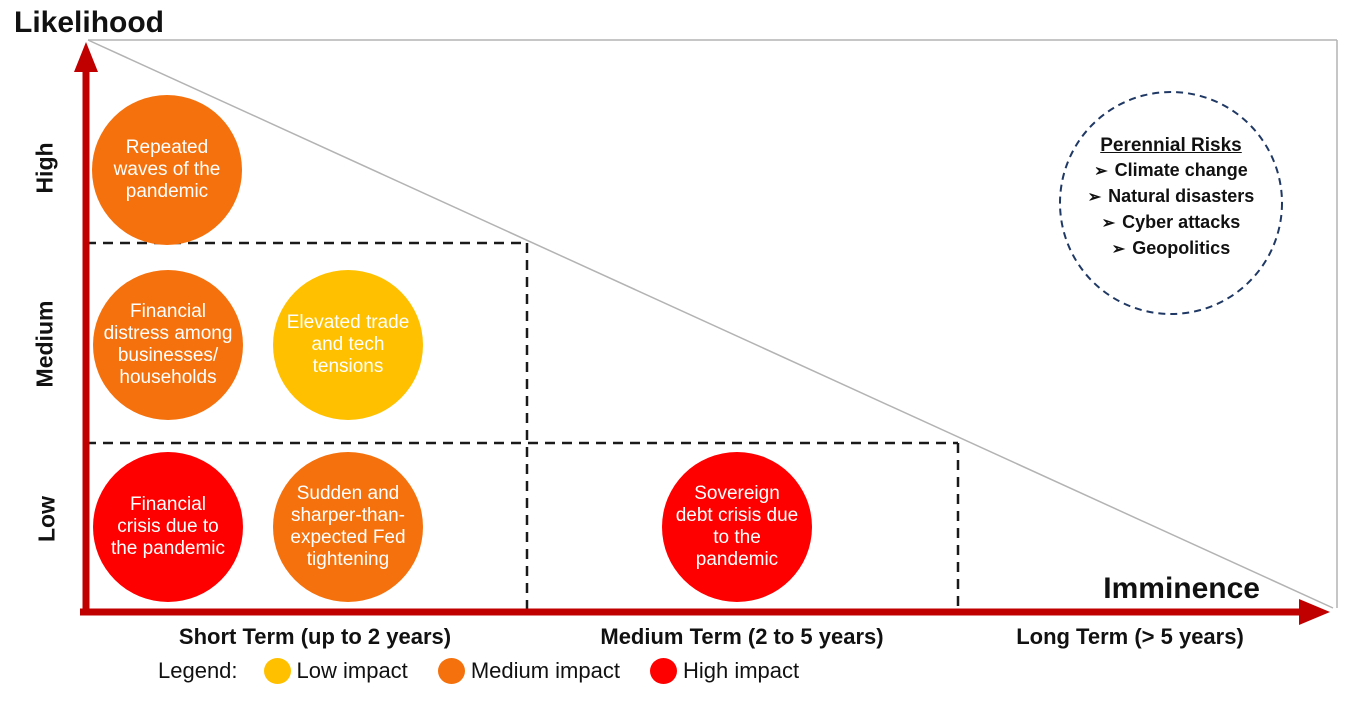 The width and height of the screenshot is (1356, 706). What do you see at coordinates (89, 22) in the screenshot?
I see `y-axis-title: Likelihood` at bounding box center [89, 22].